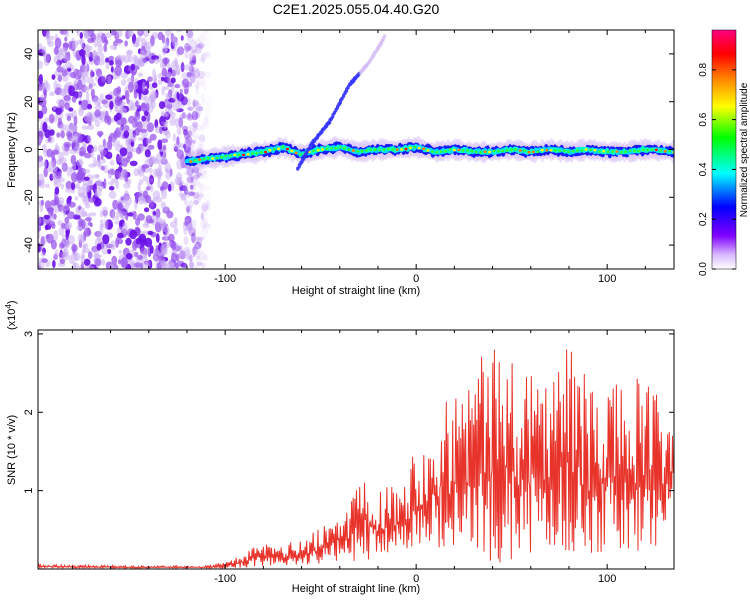 The image size is (750, 600). Describe the element at coordinates (12, 302) in the screenshot. I see `snr-multiplier-close: )` at that location.